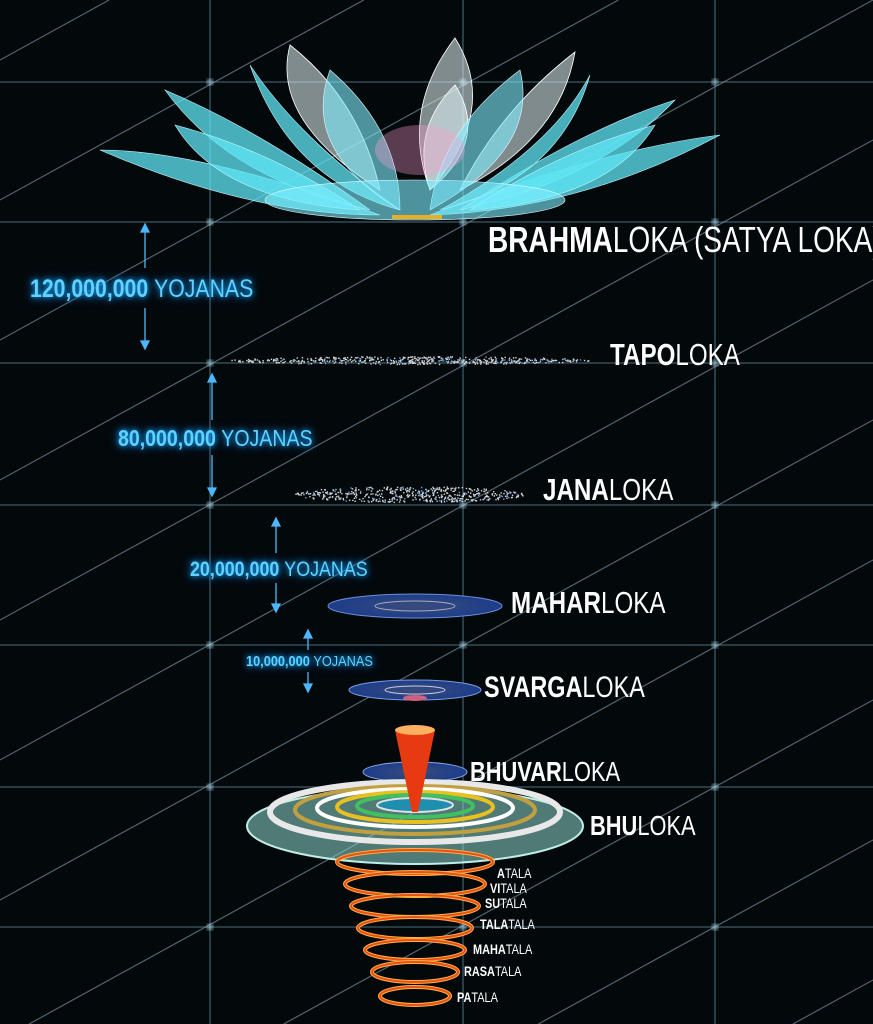  Describe the element at coordinates (608, 490) in the screenshot. I see `label-janaloka: JANALOKA` at that location.